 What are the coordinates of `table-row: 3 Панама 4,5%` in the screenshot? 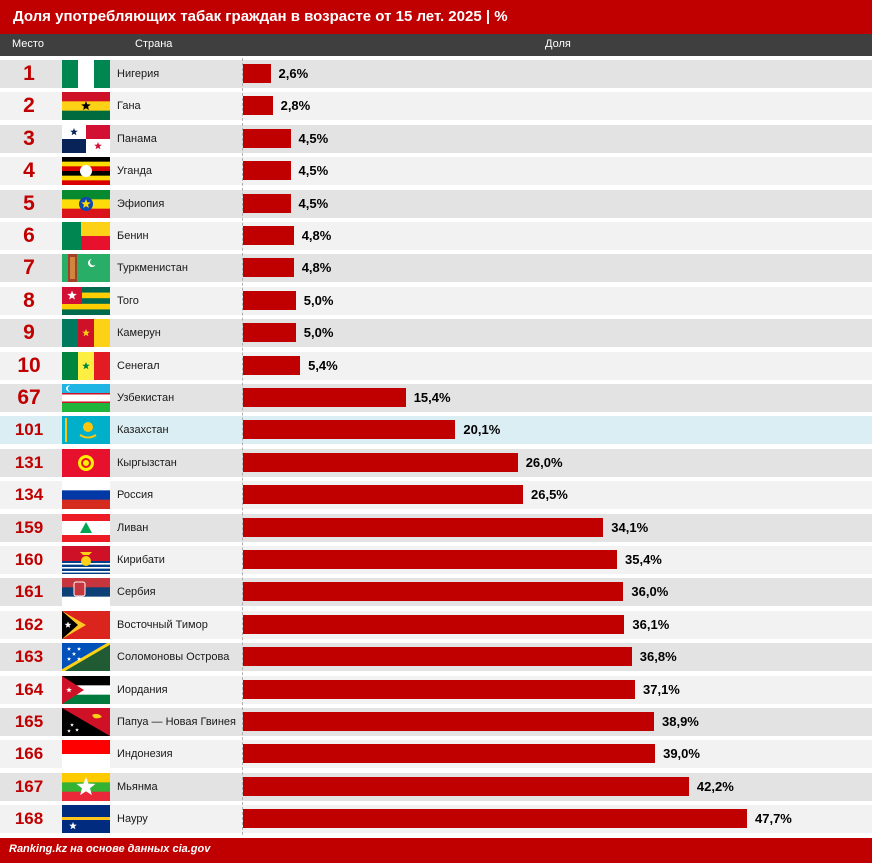 It's located at (436, 139).